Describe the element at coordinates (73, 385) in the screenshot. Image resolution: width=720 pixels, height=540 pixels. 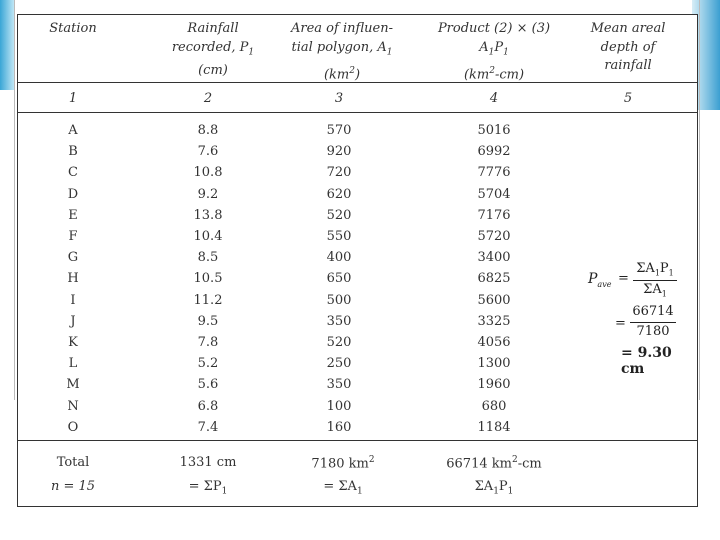
I see `station-cell: M` at that location.